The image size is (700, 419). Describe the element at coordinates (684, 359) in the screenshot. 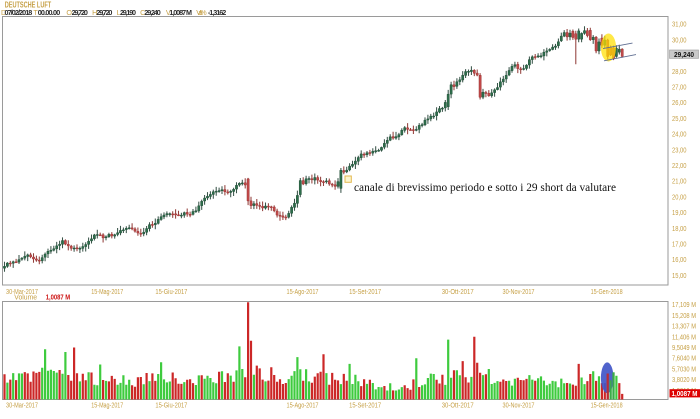

I see `svg-text: 7,6040 M` at that location.